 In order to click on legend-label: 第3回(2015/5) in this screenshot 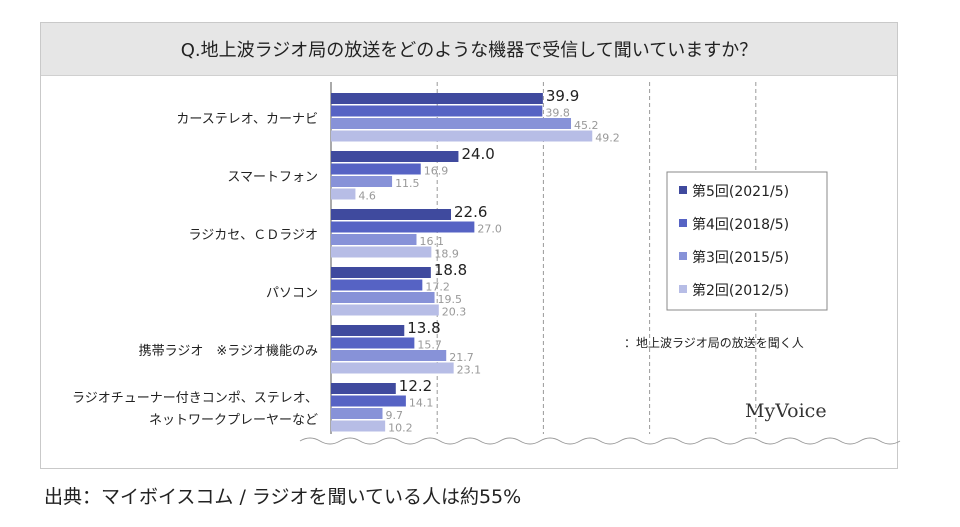, I will do `click(740, 257)`.